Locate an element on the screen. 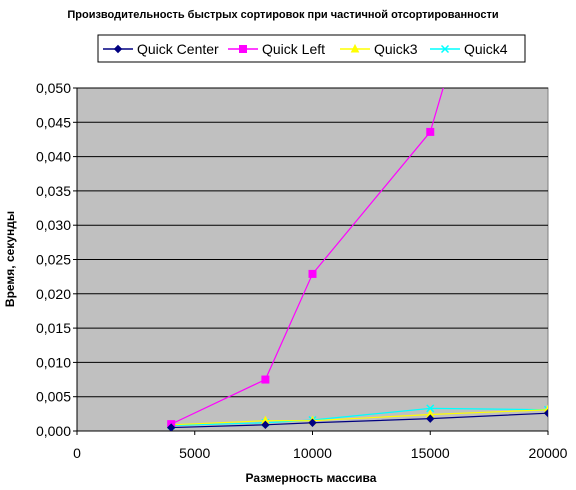 The image size is (576, 490). x-tick-label: 20000 is located at coordinates (548, 453).